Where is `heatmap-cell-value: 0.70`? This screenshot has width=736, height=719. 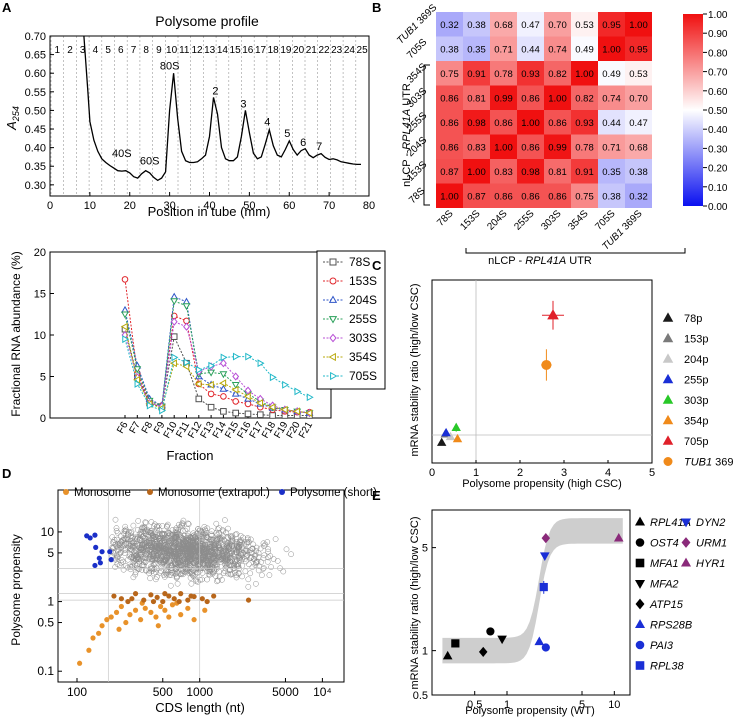 heatmap-cell-value: 0.70 is located at coordinates (638, 98).